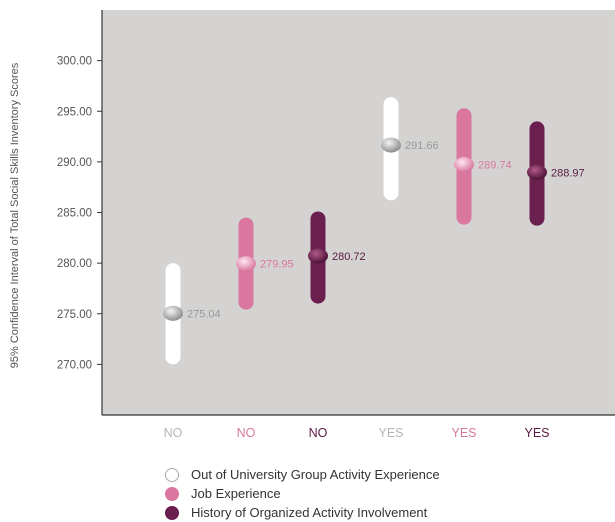 The image size is (615, 522). I want to click on legend-swatch-organized-activity, so click(172, 512).